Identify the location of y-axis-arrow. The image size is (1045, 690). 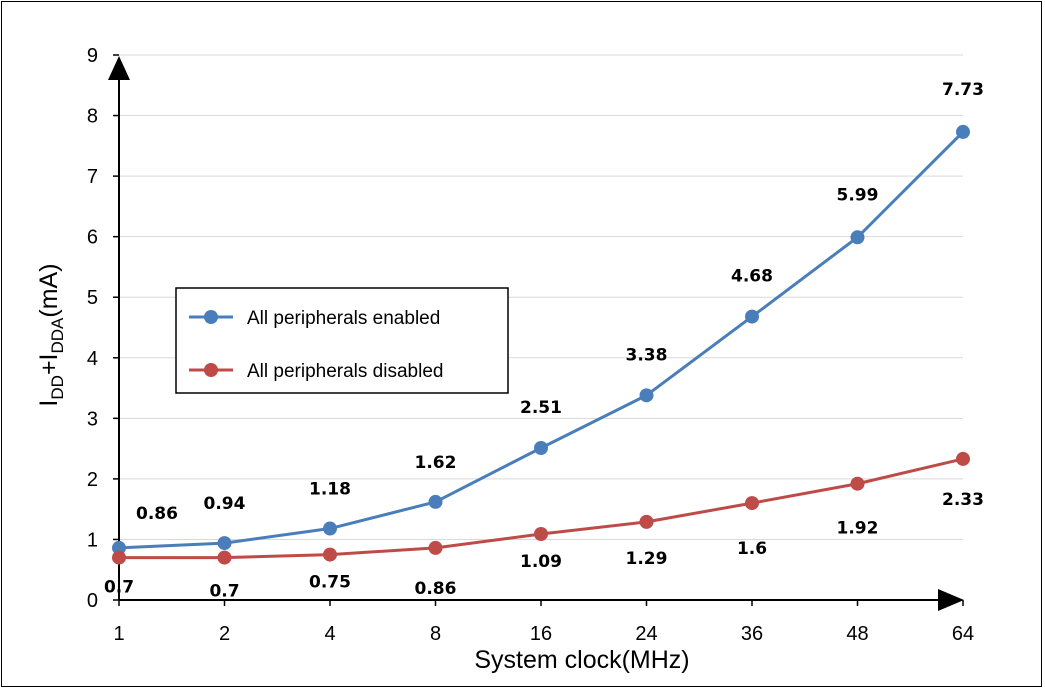
(119, 68).